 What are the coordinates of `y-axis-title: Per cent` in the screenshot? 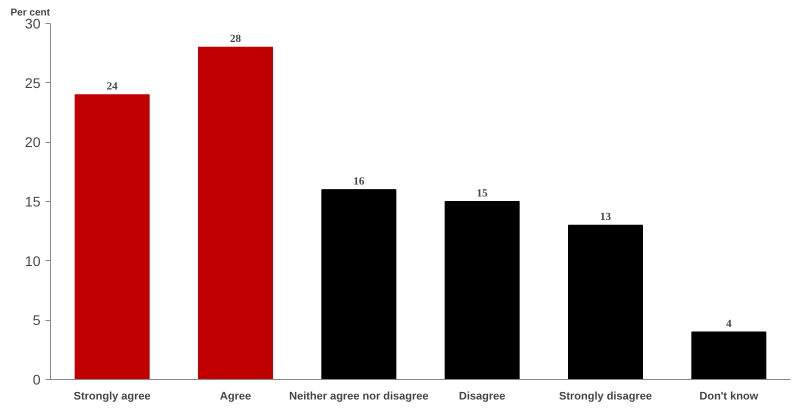 It's located at (30, 13).